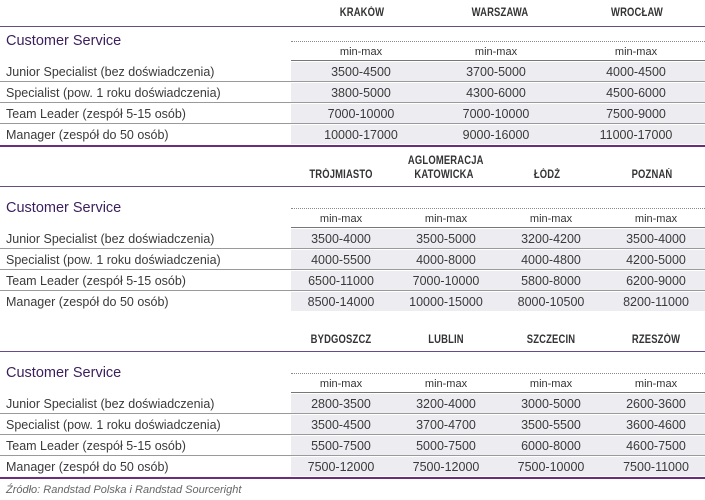 The image size is (705, 500). What do you see at coordinates (446, 239) in the screenshot?
I see `cell-value: 3500-5000` at bounding box center [446, 239].